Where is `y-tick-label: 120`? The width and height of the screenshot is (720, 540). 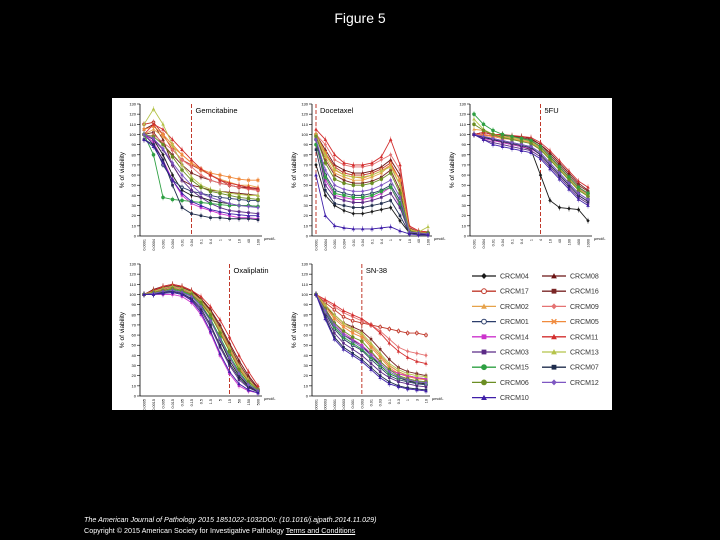
y-tick-label: 120 is located at coordinates (132, 274).